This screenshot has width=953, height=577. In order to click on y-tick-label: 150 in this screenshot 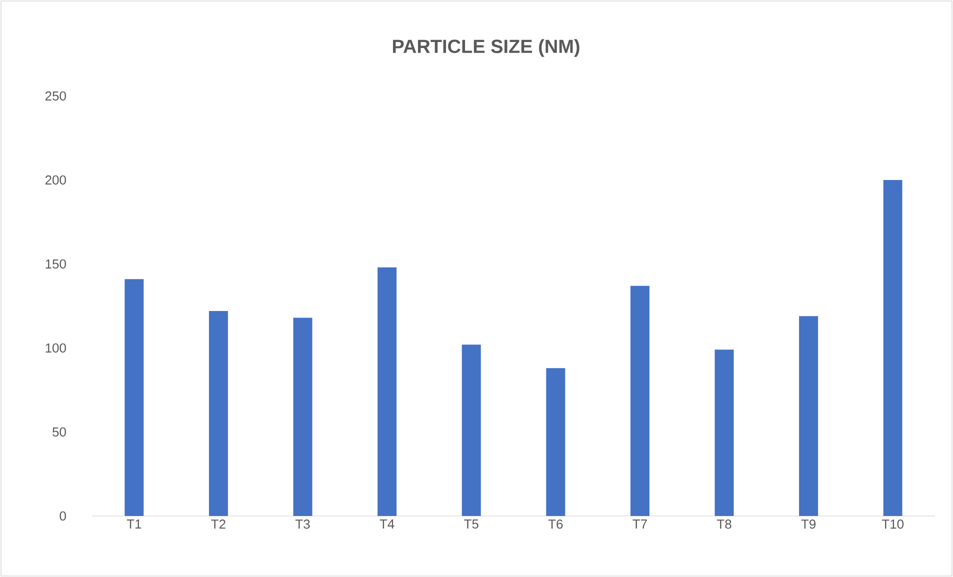, I will do `click(56, 264)`.